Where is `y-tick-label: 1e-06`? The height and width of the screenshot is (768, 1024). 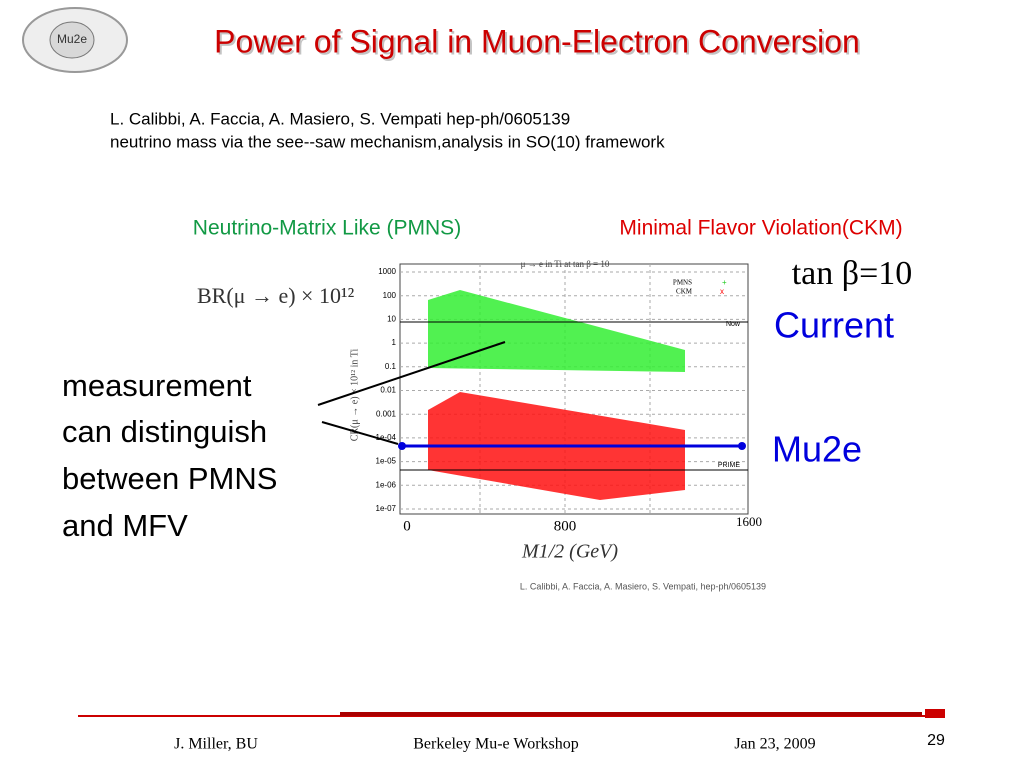
y-tick-label: 1e-06 is located at coordinates (386, 484).